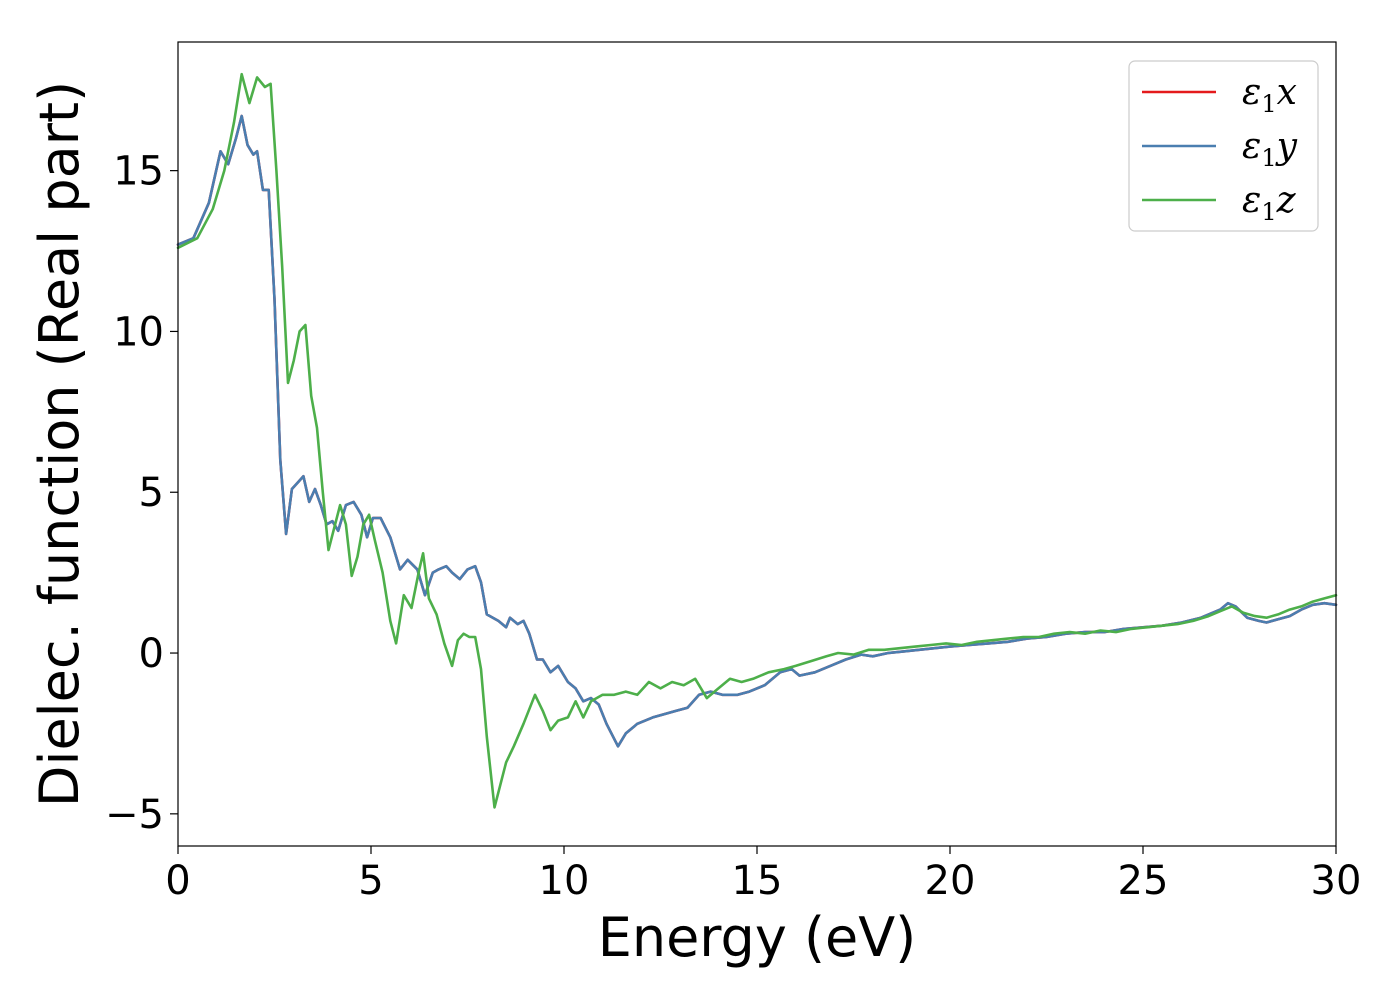  Describe the element at coordinates (138, 172) in the screenshot. I see `y-tick-label: 15` at that location.